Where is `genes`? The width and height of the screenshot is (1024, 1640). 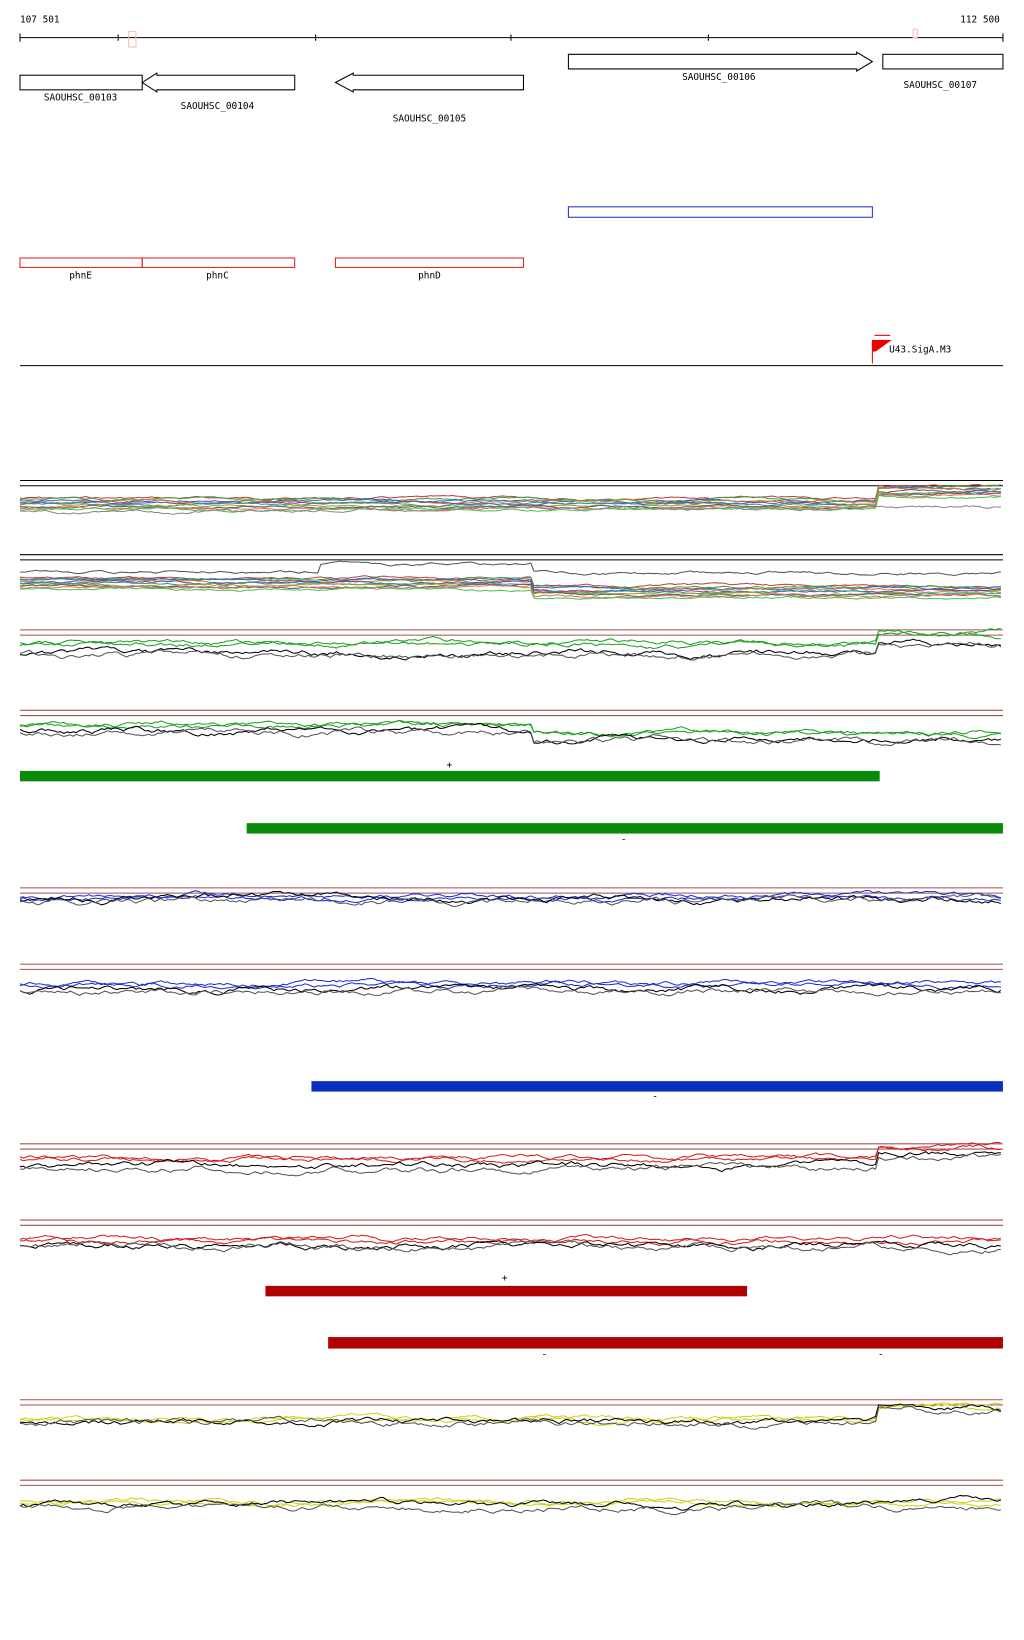 genes is located at coordinates (511, 72).